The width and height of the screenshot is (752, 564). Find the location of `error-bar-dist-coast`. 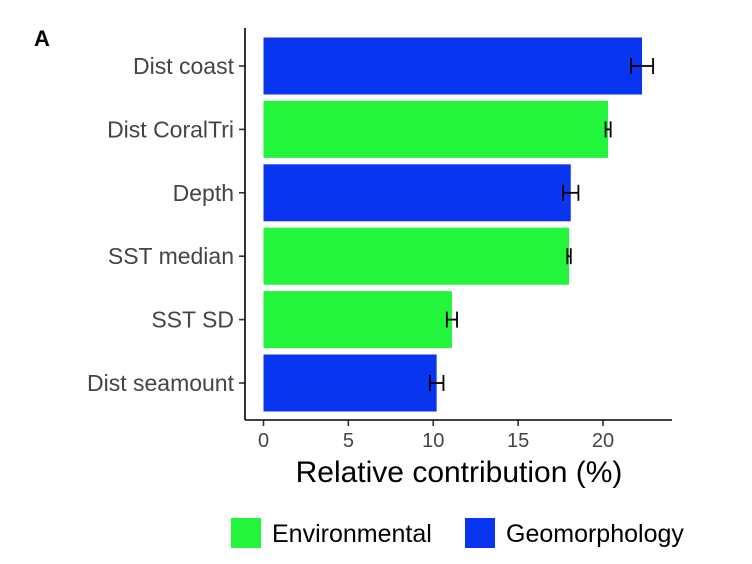

error-bar-dist-coast is located at coordinates (642, 66).